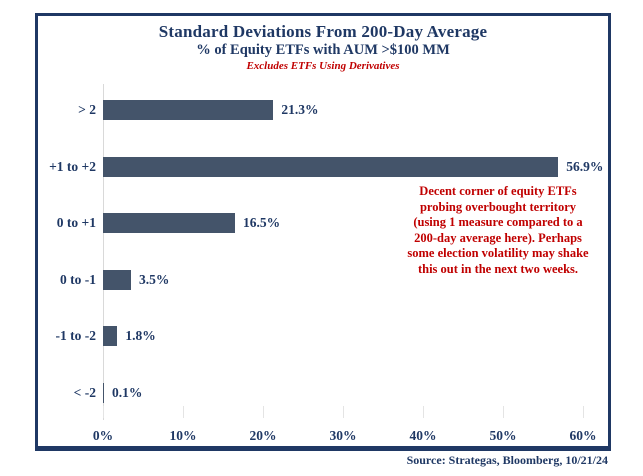 This screenshot has width=643, height=476. I want to click on bar-row: +1 to +2 56.9%, so click(326, 166).